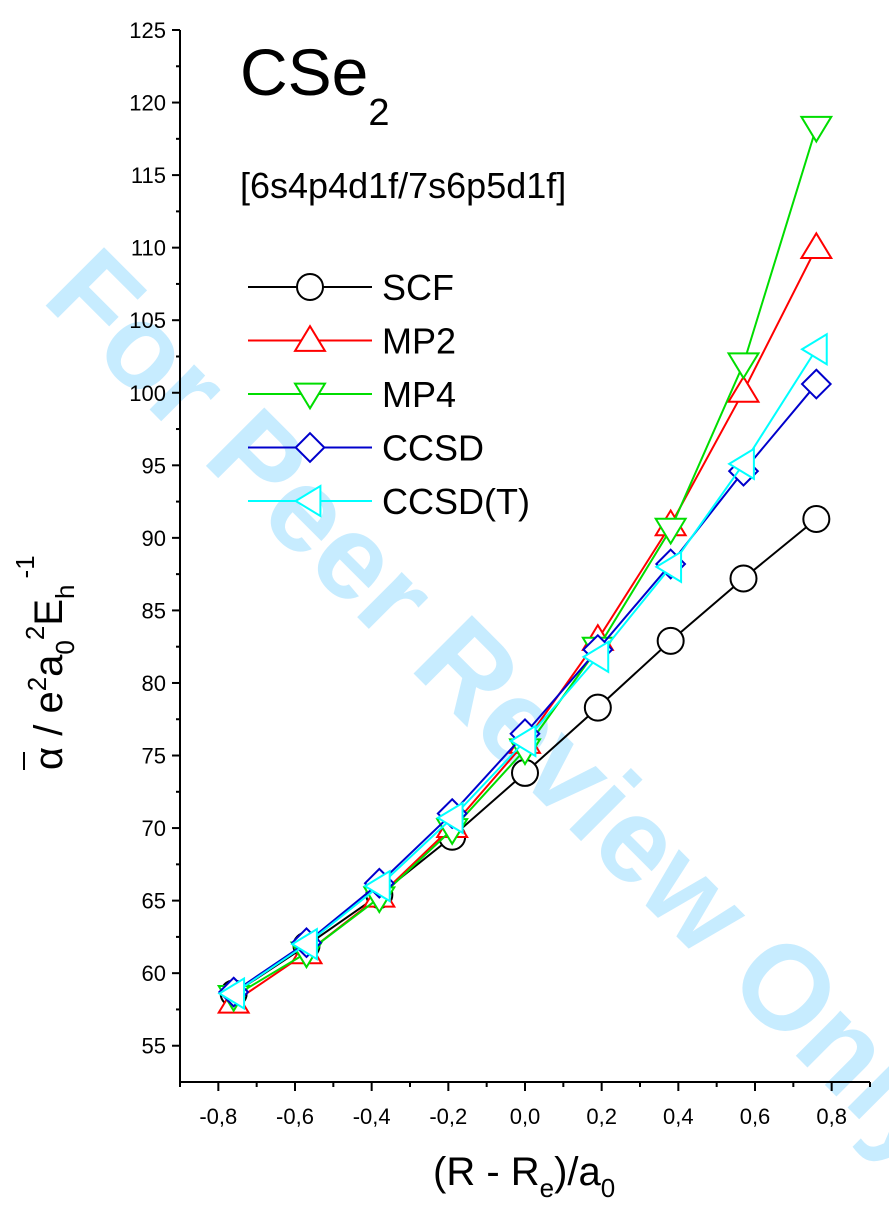 The image size is (889, 1216). I want to click on y-tick-label: 120, so click(147, 103).